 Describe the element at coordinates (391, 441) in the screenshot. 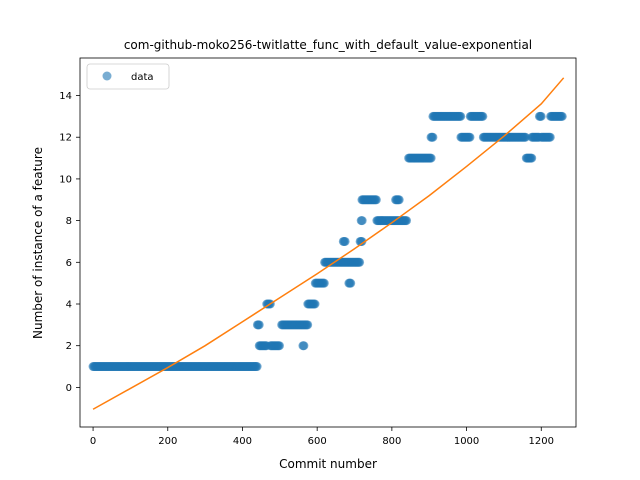

I see `x-tick-label: 800` at that location.